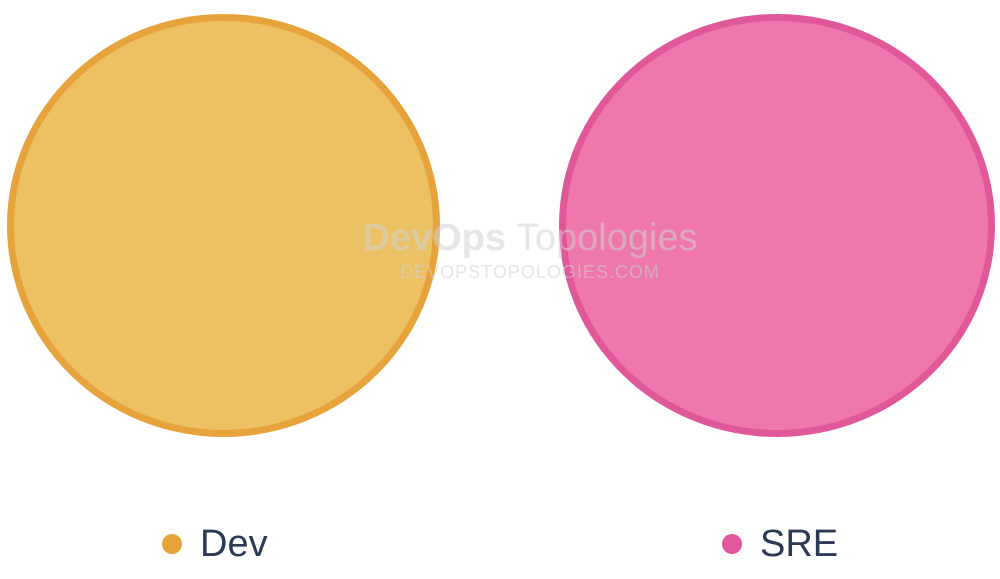 The image size is (1000, 579). Describe the element at coordinates (234, 544) in the screenshot. I see `legend-label-dev: Dev` at that location.